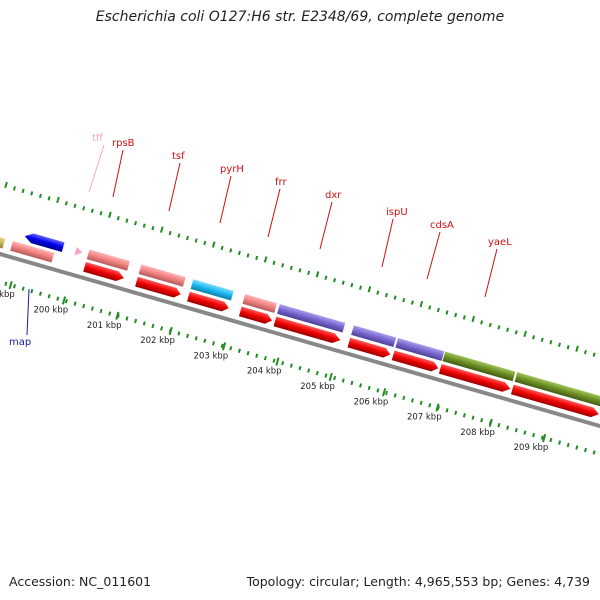 This screenshot has width=600, height=600. I want to click on feature-salmon-frr, so click(259, 303).